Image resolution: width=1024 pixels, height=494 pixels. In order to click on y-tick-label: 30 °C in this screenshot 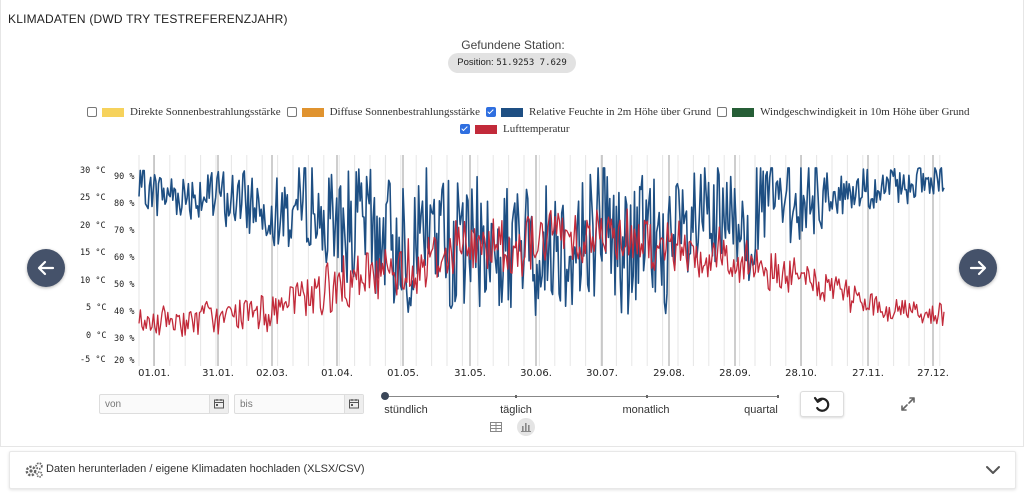, I will do `click(93, 171)`.